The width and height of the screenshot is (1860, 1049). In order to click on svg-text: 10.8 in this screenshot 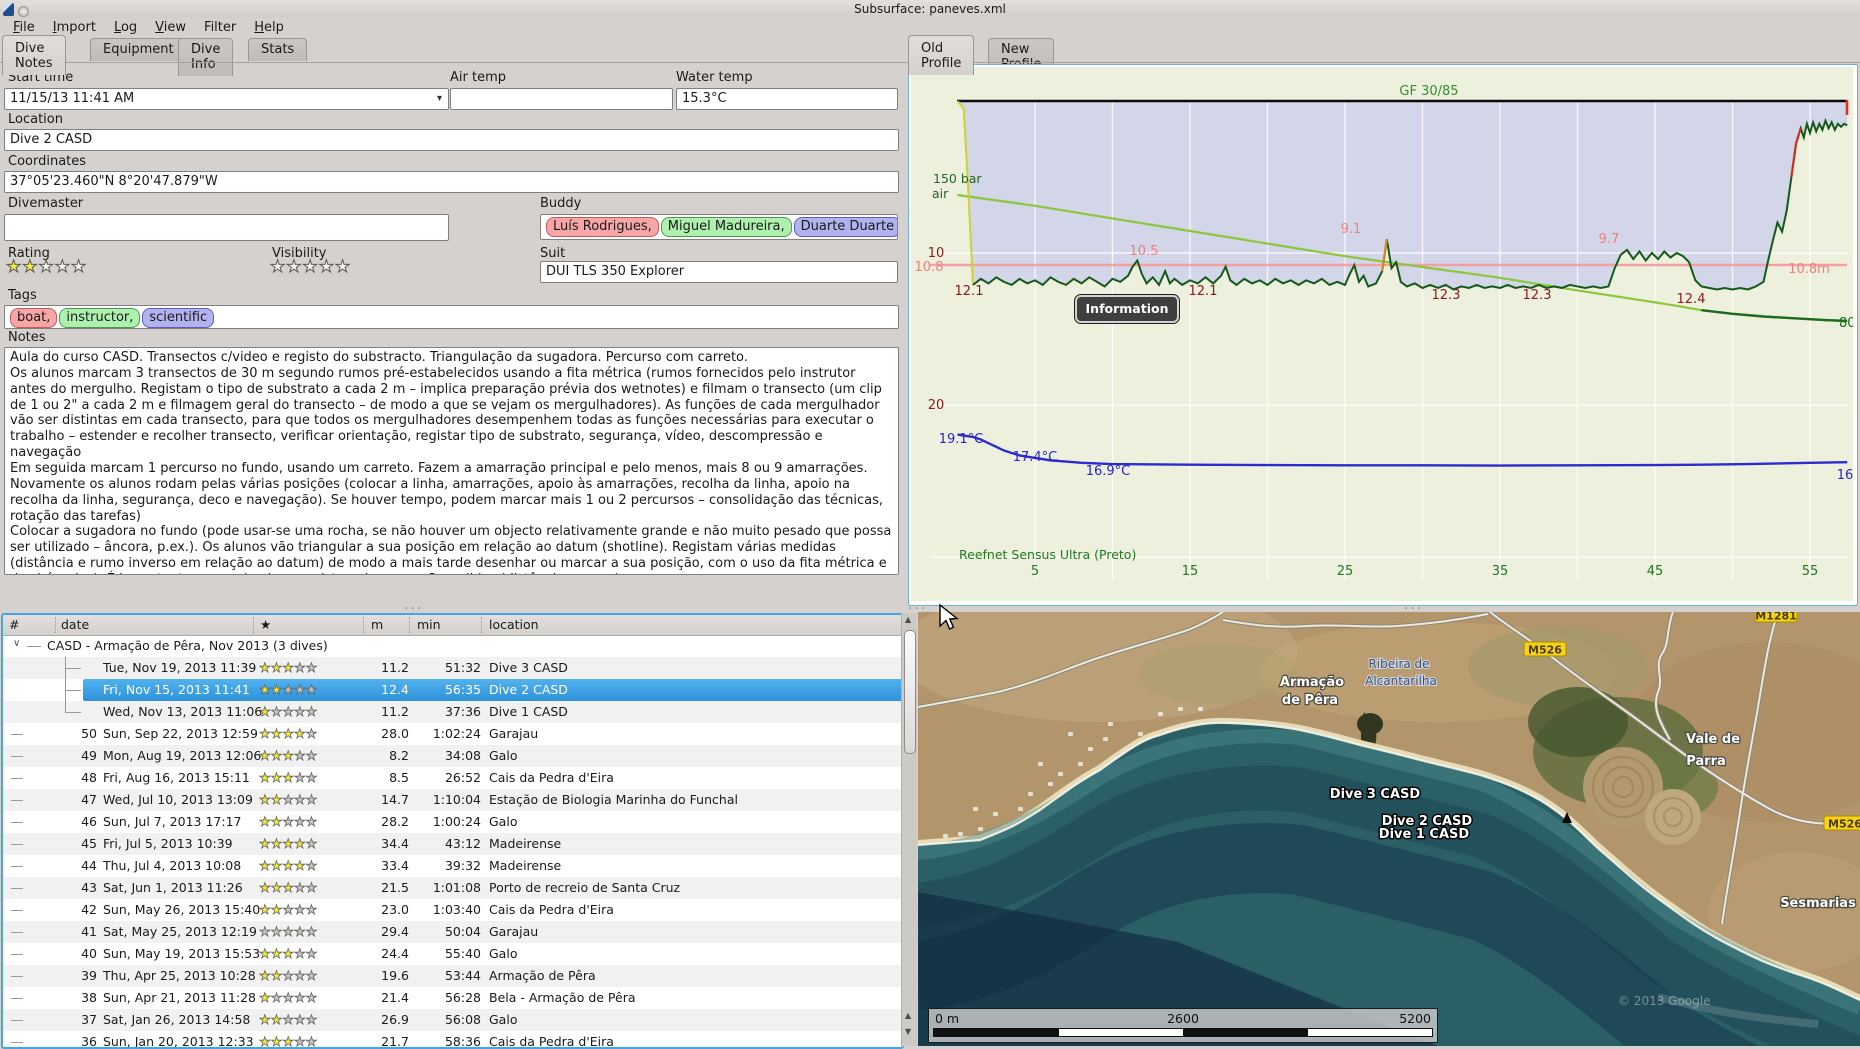, I will do `click(929, 267)`.